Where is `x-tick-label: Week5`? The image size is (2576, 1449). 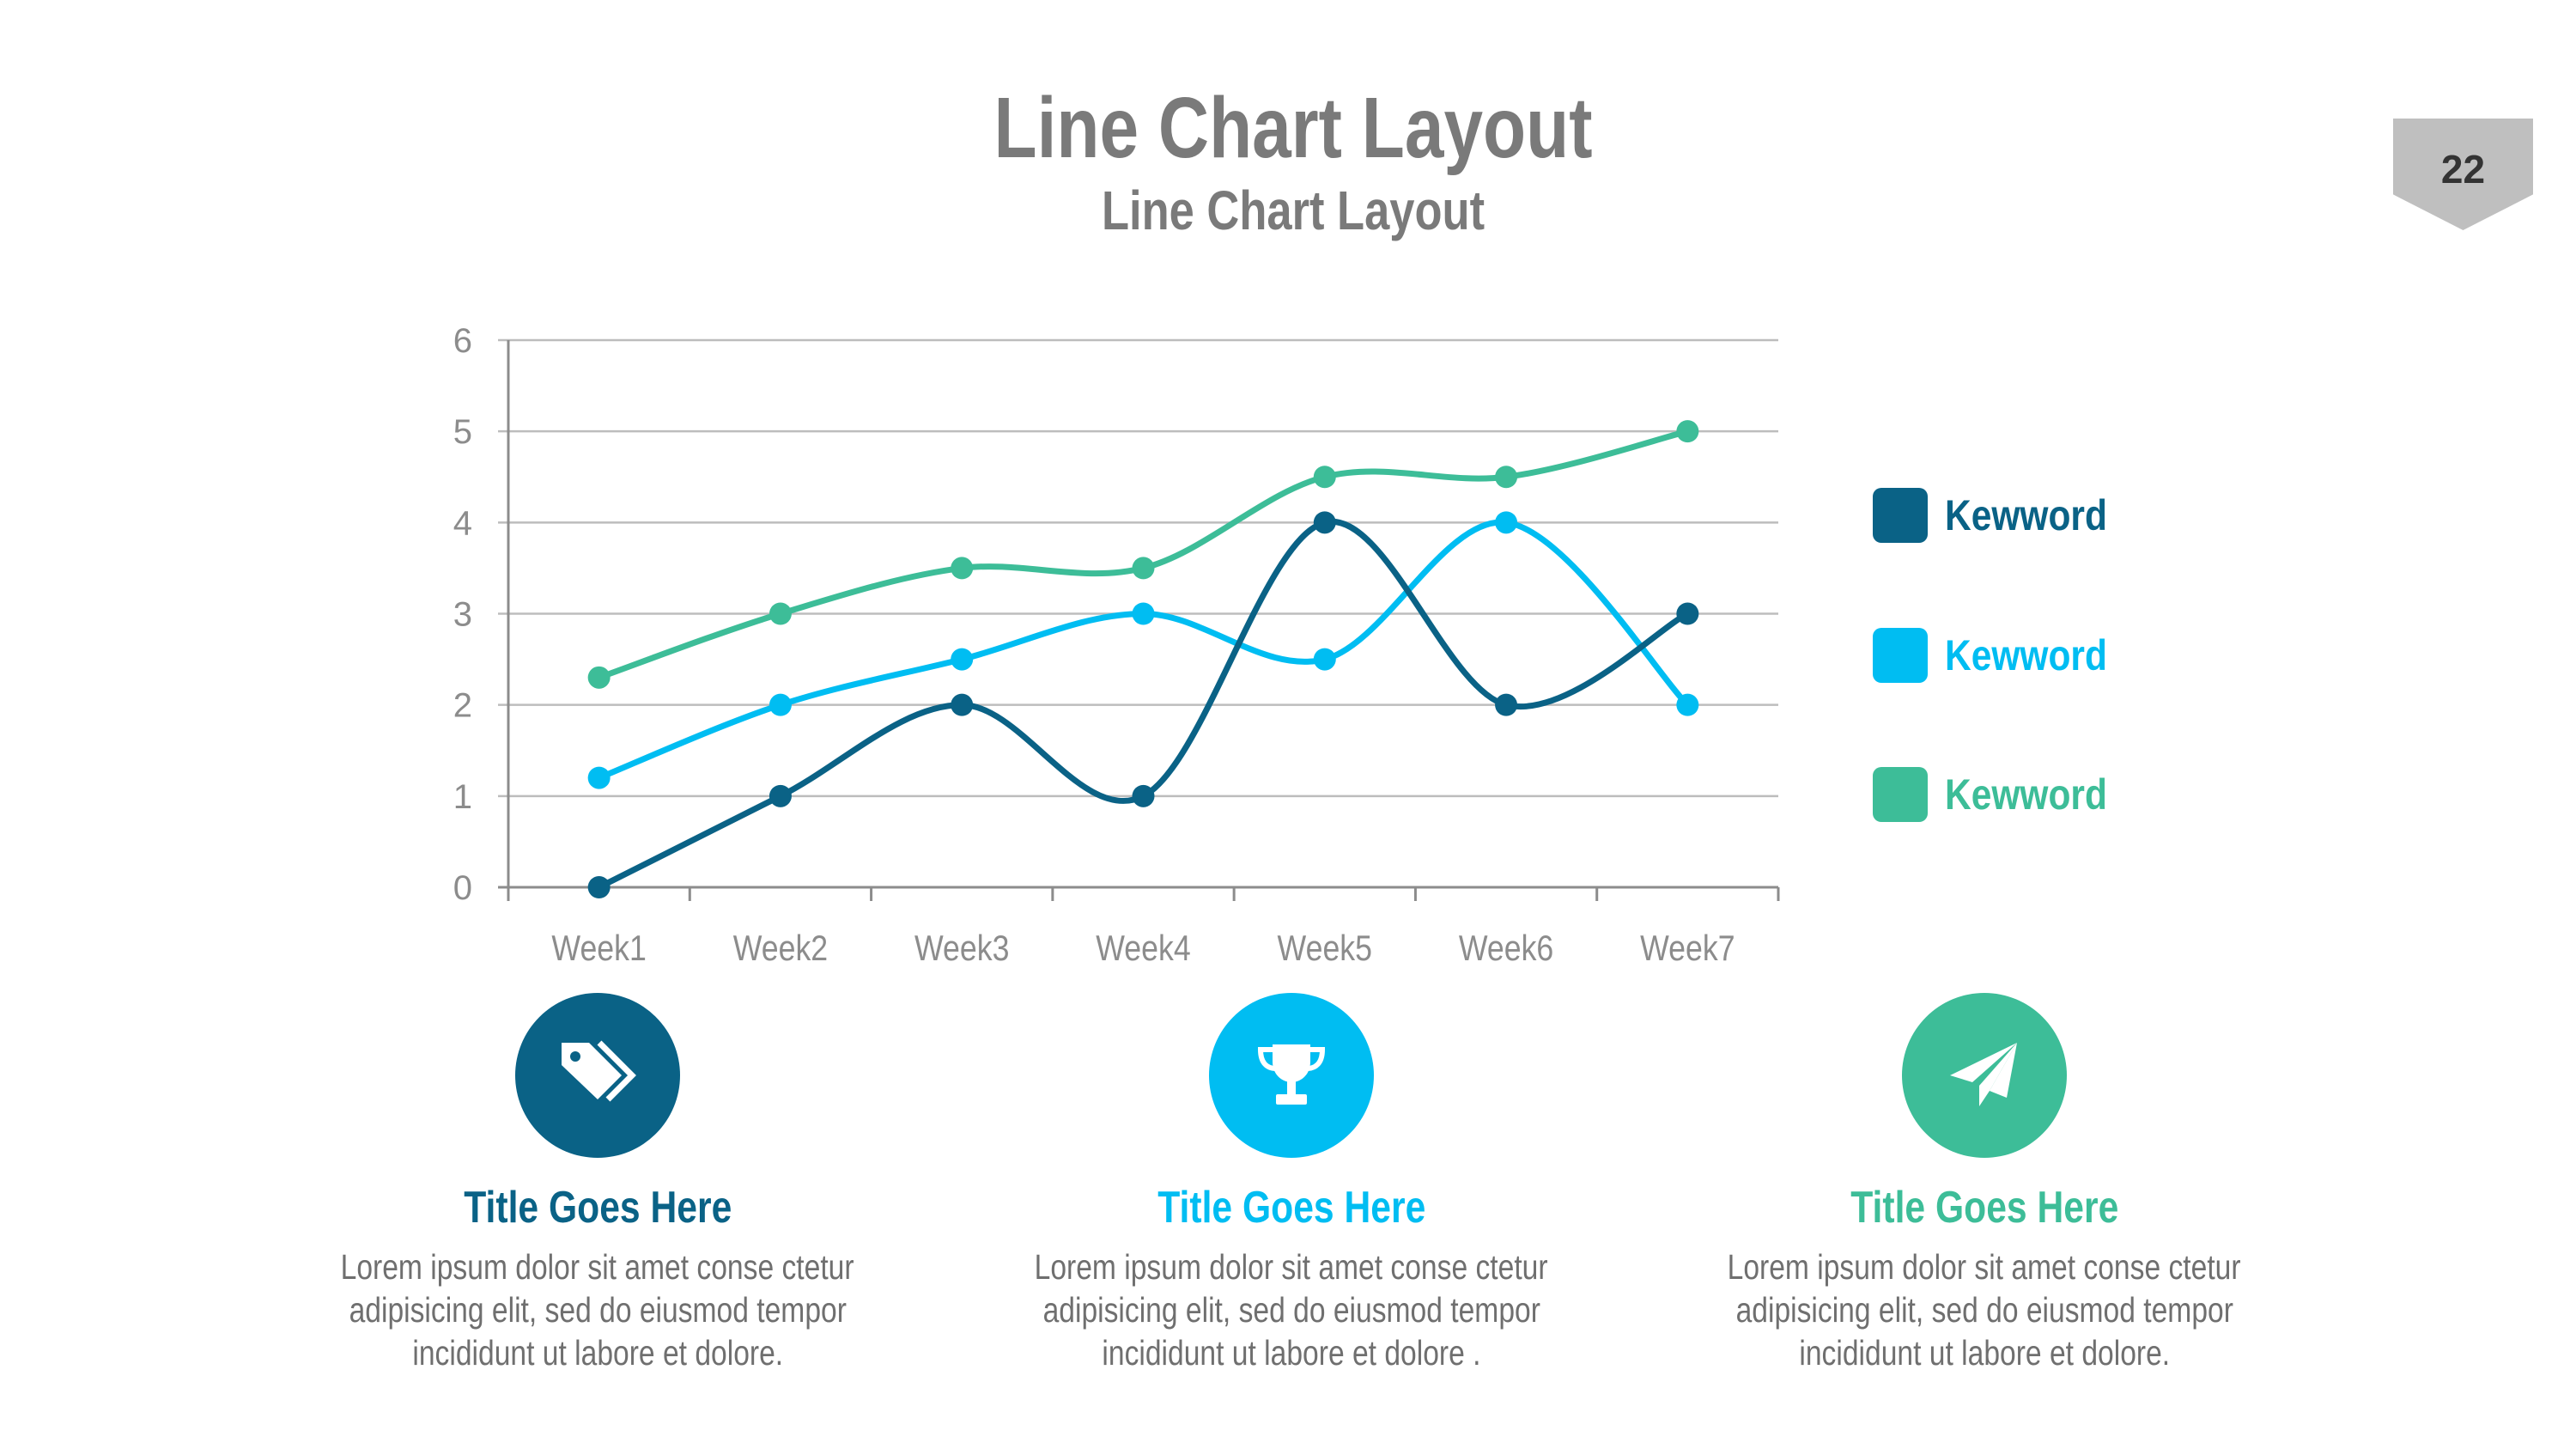 x-tick-label: Week5 is located at coordinates (1325, 948).